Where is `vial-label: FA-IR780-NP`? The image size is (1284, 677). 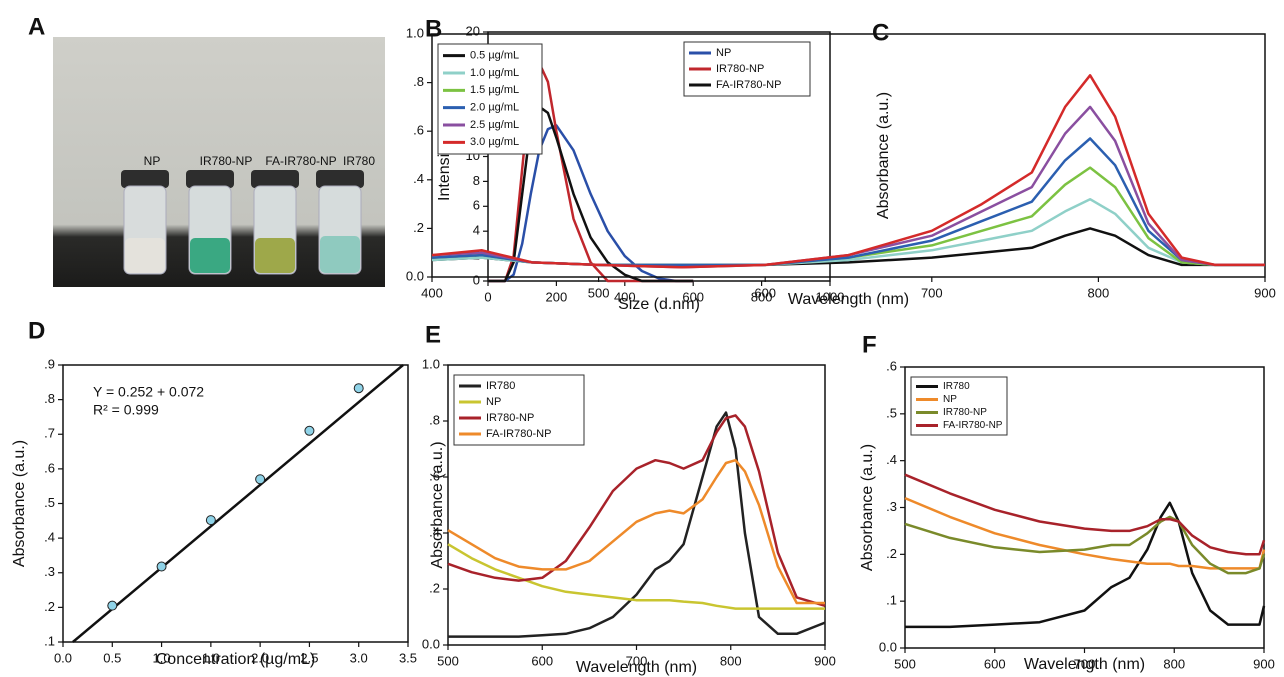
vial-label: FA-IR780-NP is located at coordinates (300, 161).